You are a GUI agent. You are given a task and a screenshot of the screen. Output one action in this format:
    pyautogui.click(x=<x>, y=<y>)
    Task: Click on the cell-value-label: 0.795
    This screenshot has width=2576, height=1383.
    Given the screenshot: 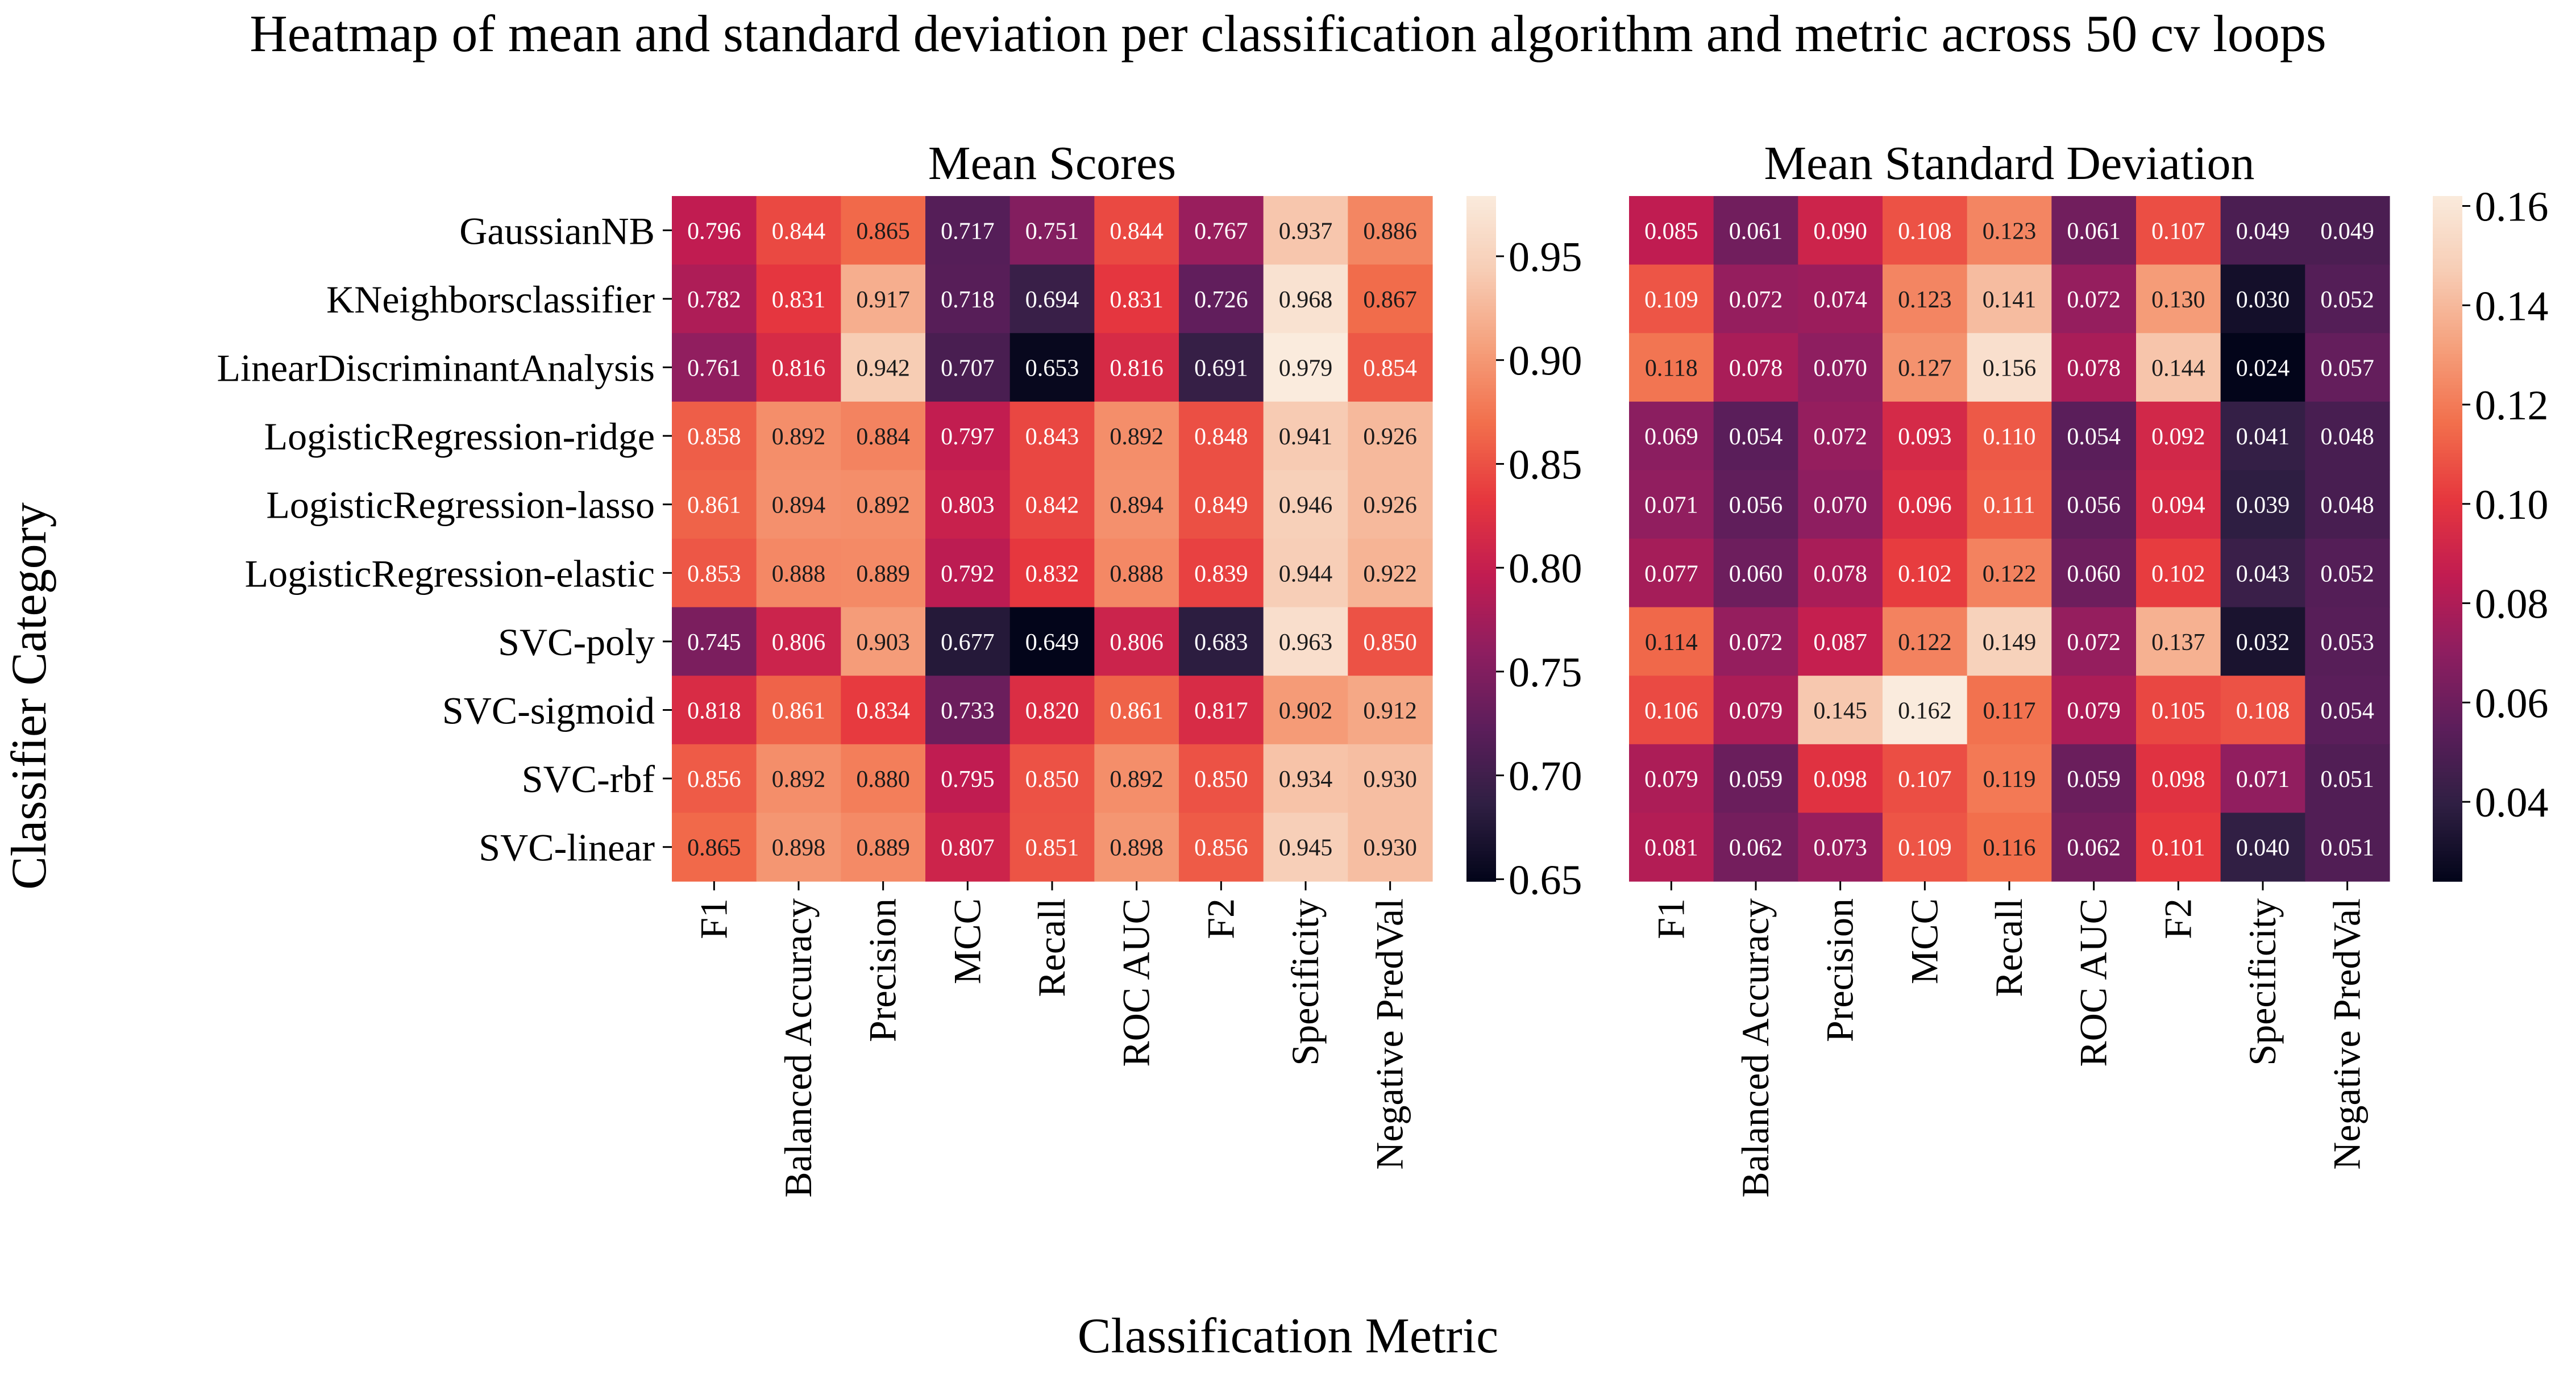 What is the action you would take?
    pyautogui.click(x=968, y=780)
    